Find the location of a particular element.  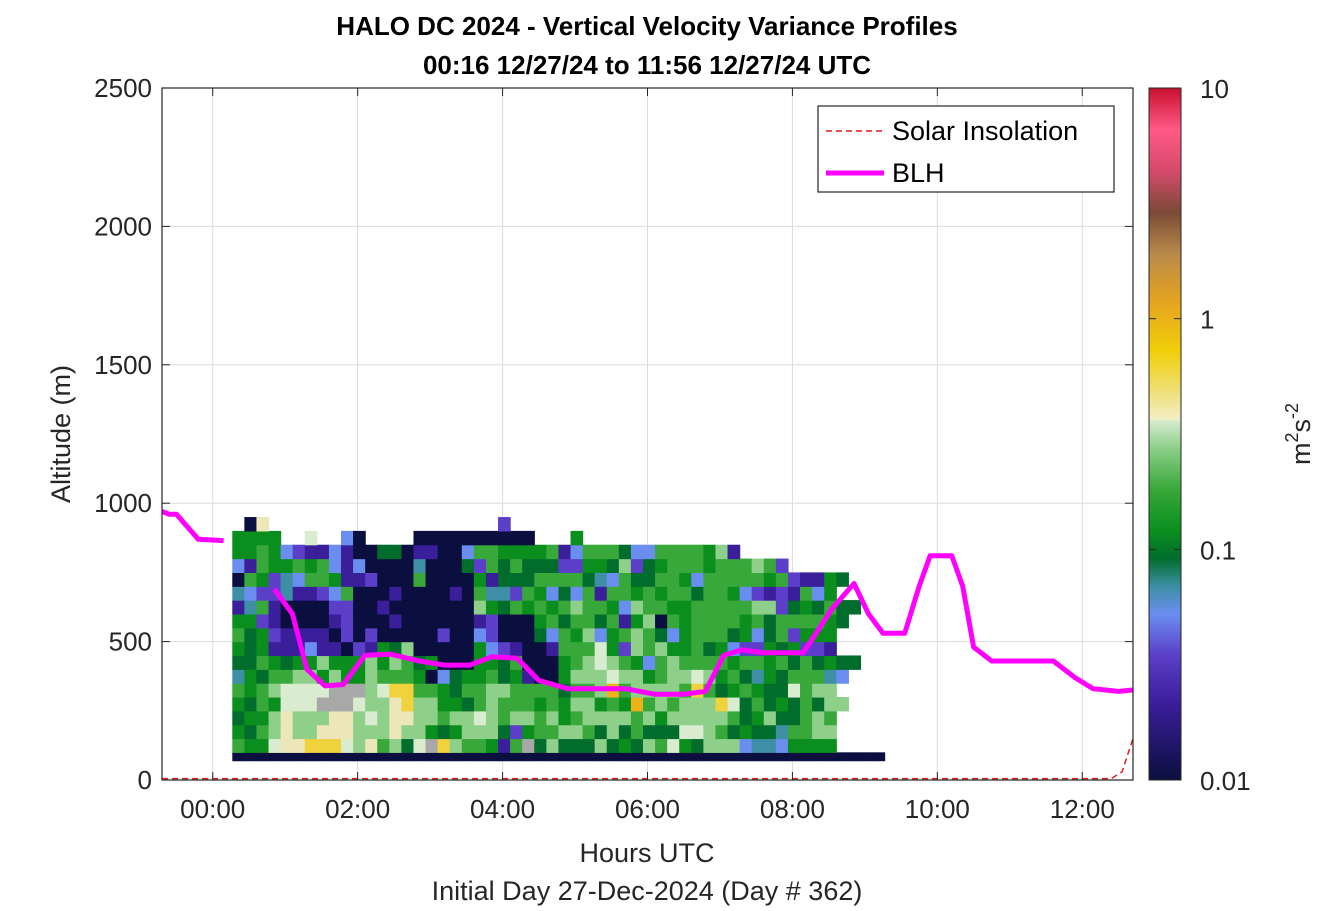

heatmap-cells is located at coordinates (559, 639).